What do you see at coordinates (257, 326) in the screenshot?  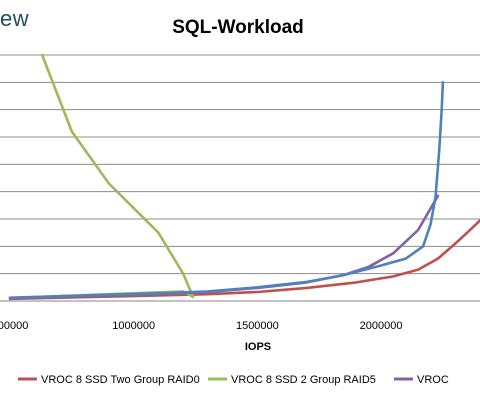 I see `x-tick-label-2: 1500000` at bounding box center [257, 326].